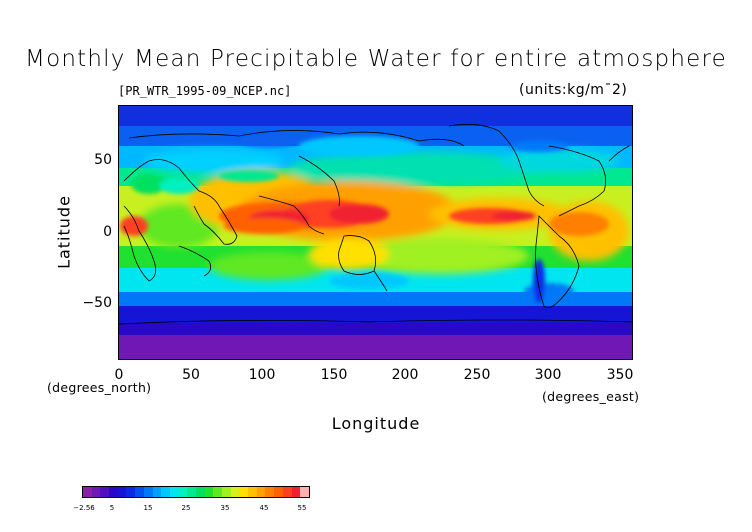  I want to click on x-tick-250: 250, so click(477, 375).